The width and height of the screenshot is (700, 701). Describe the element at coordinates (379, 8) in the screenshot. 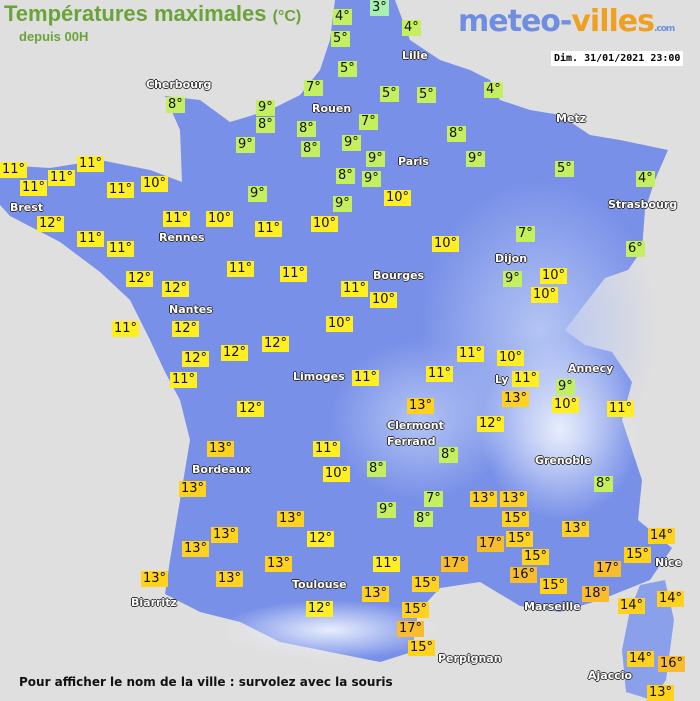

I see `temperature-marker: 3°` at that location.